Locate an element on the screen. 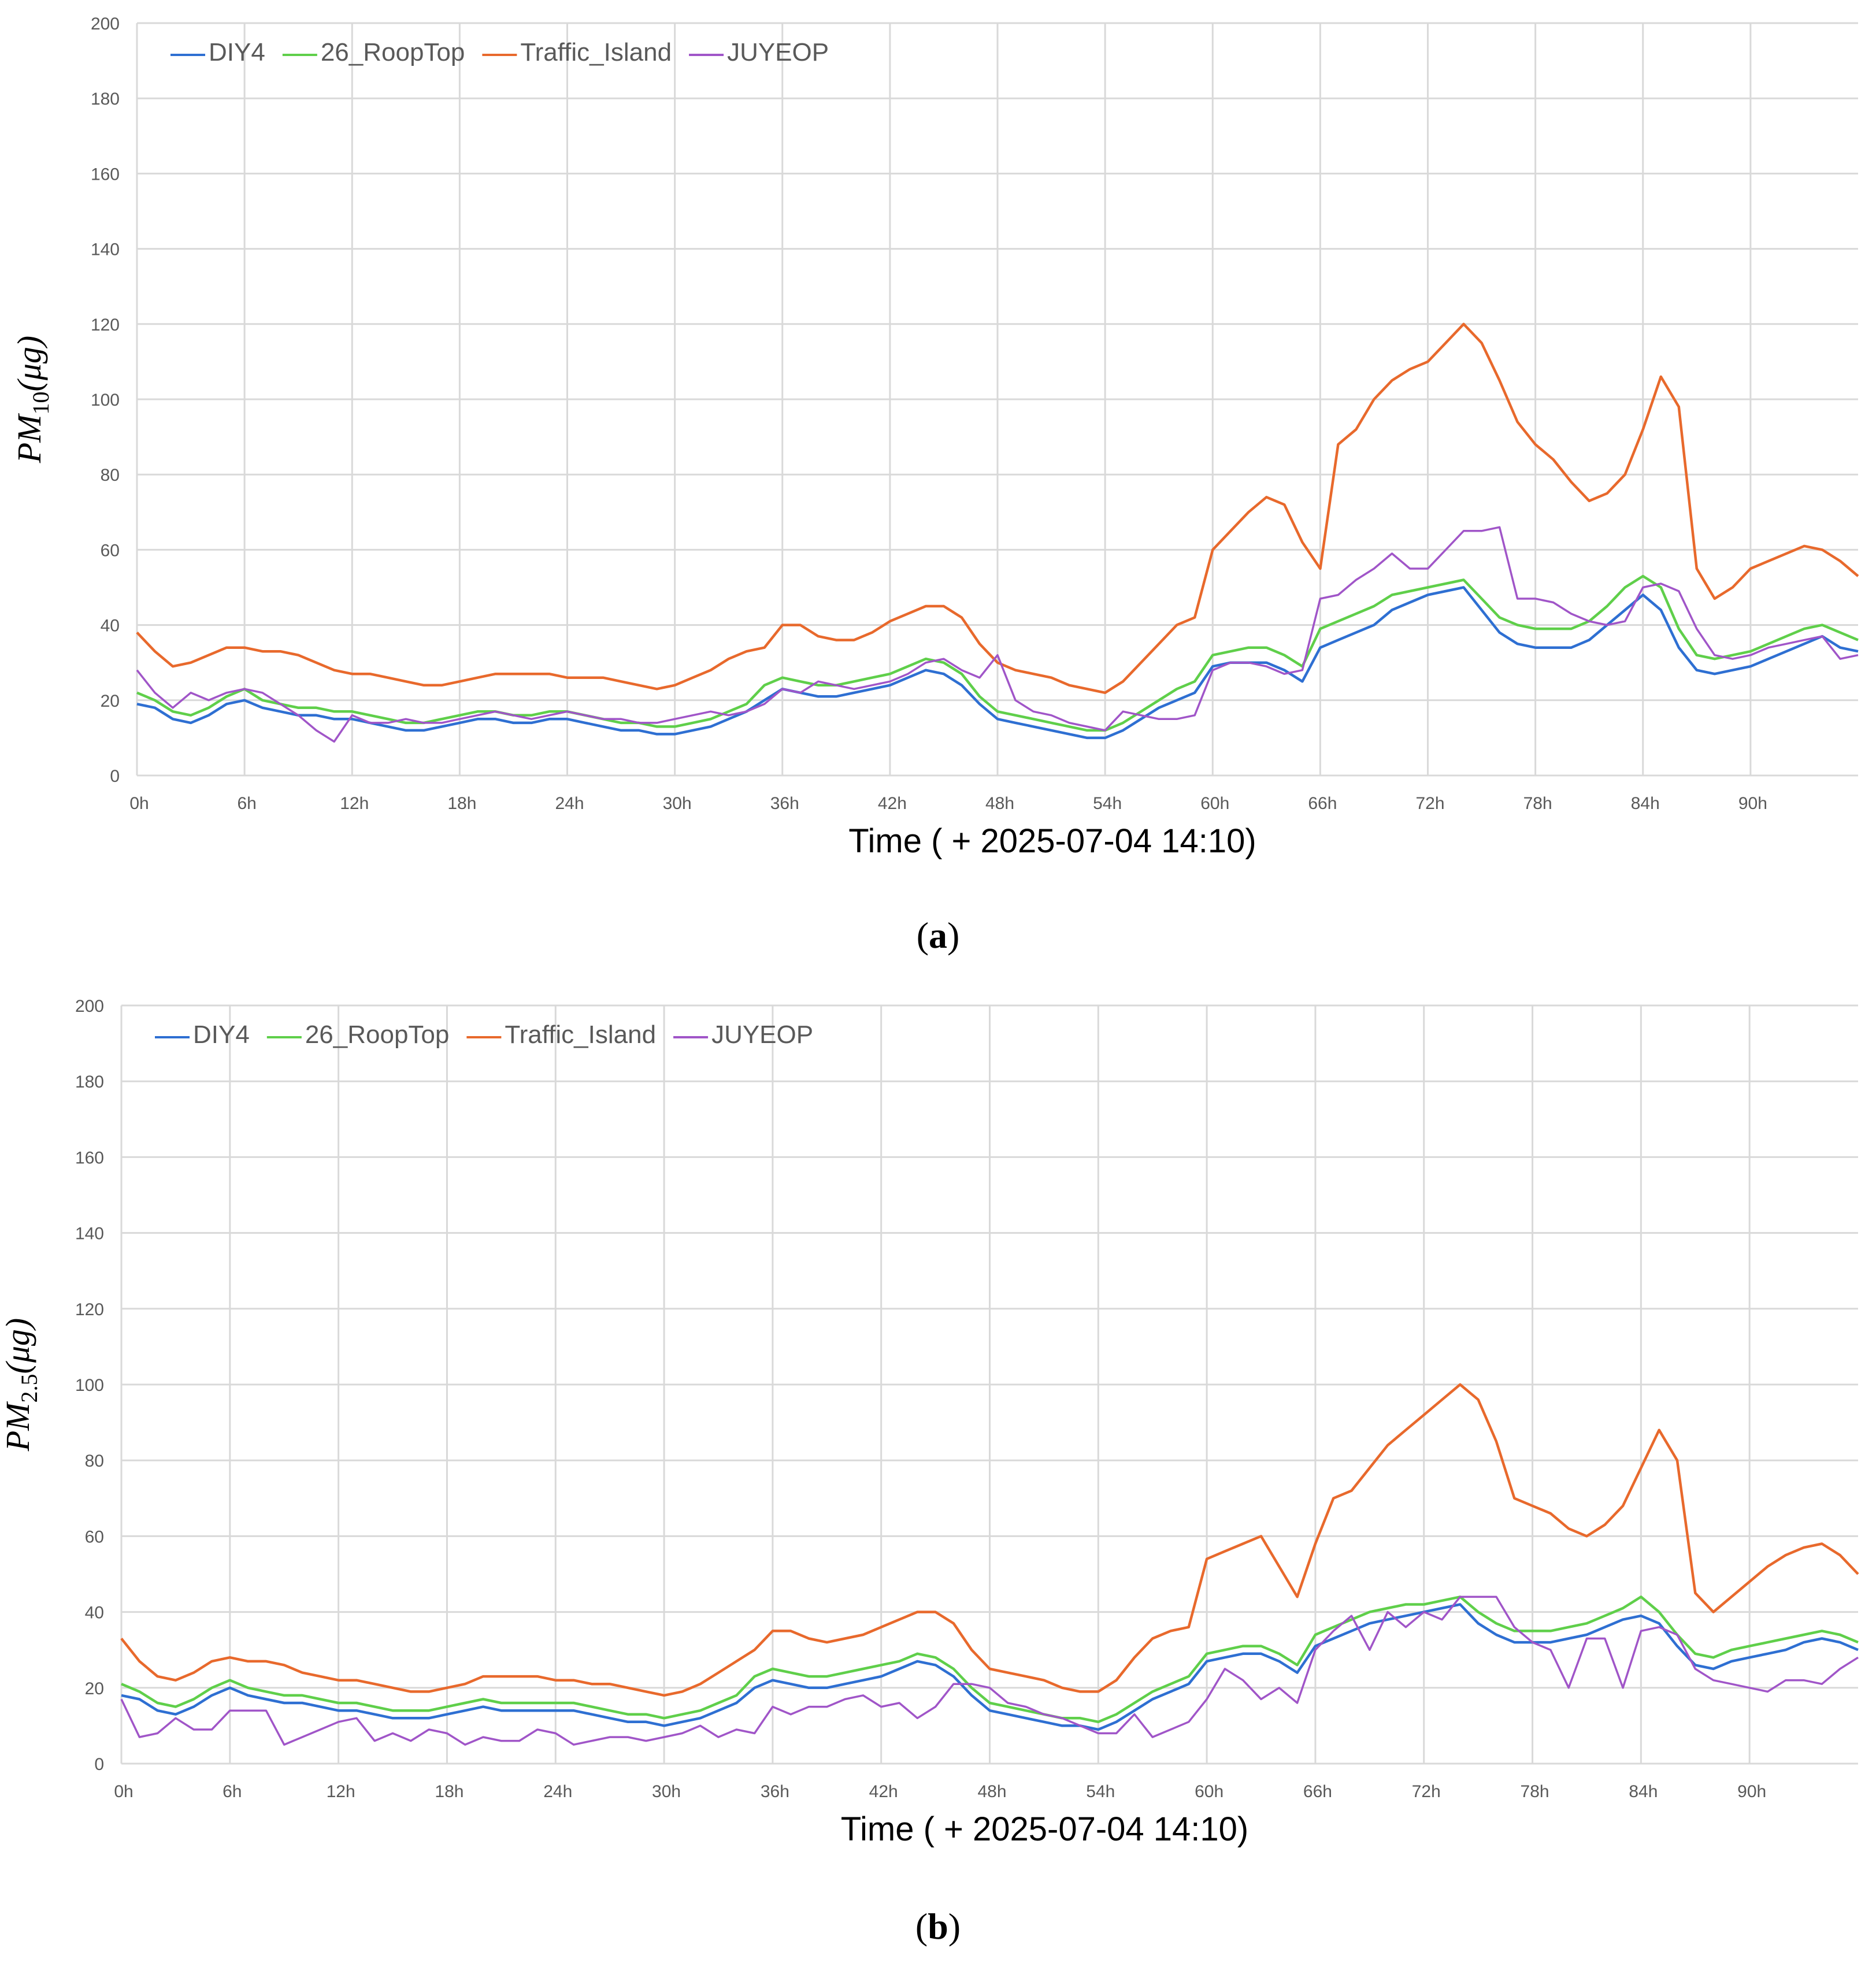 The image size is (1876, 1978). panel-label: (a) is located at coordinates (938, 936).